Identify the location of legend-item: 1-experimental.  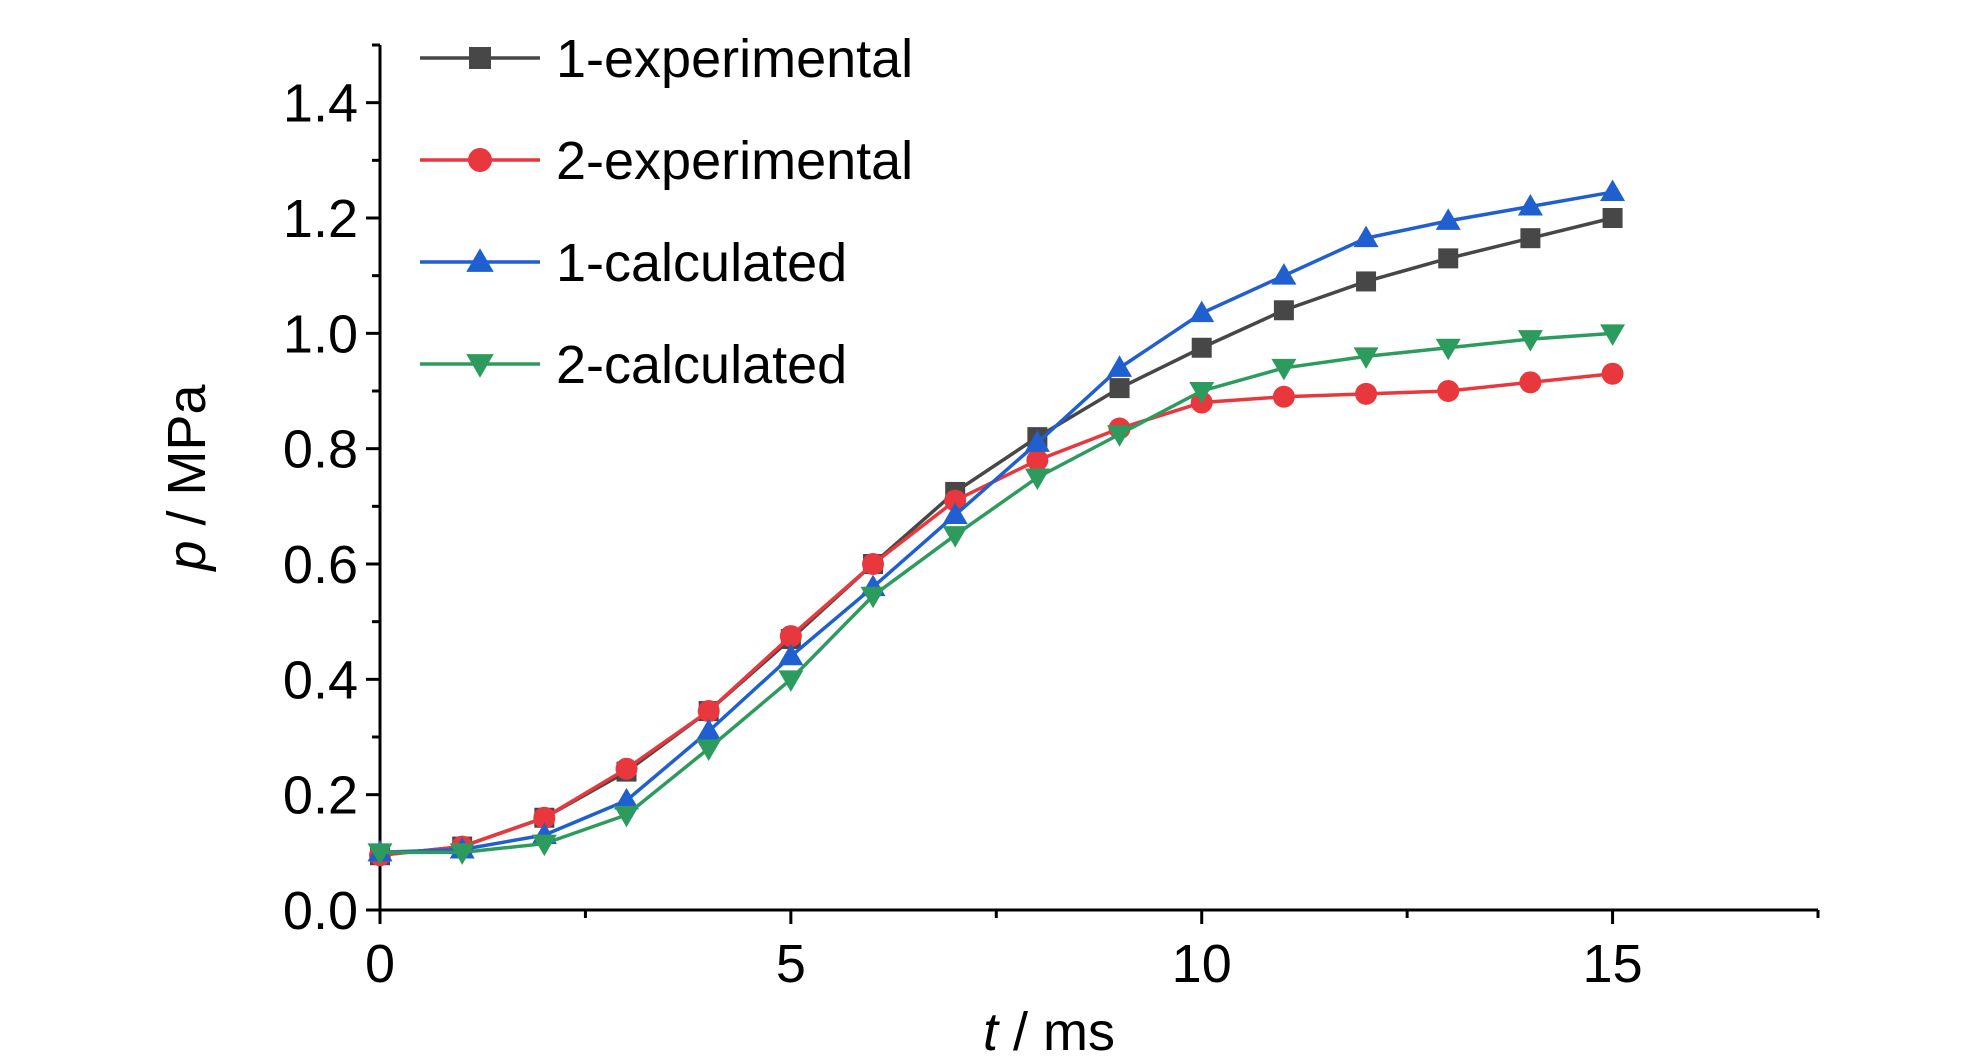
(666, 59).